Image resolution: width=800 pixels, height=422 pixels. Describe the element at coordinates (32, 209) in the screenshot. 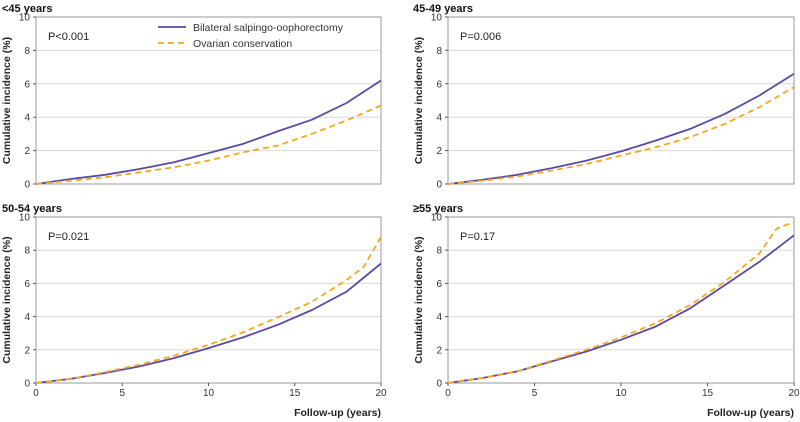

I see `panel-title: 50-54 years` at that location.